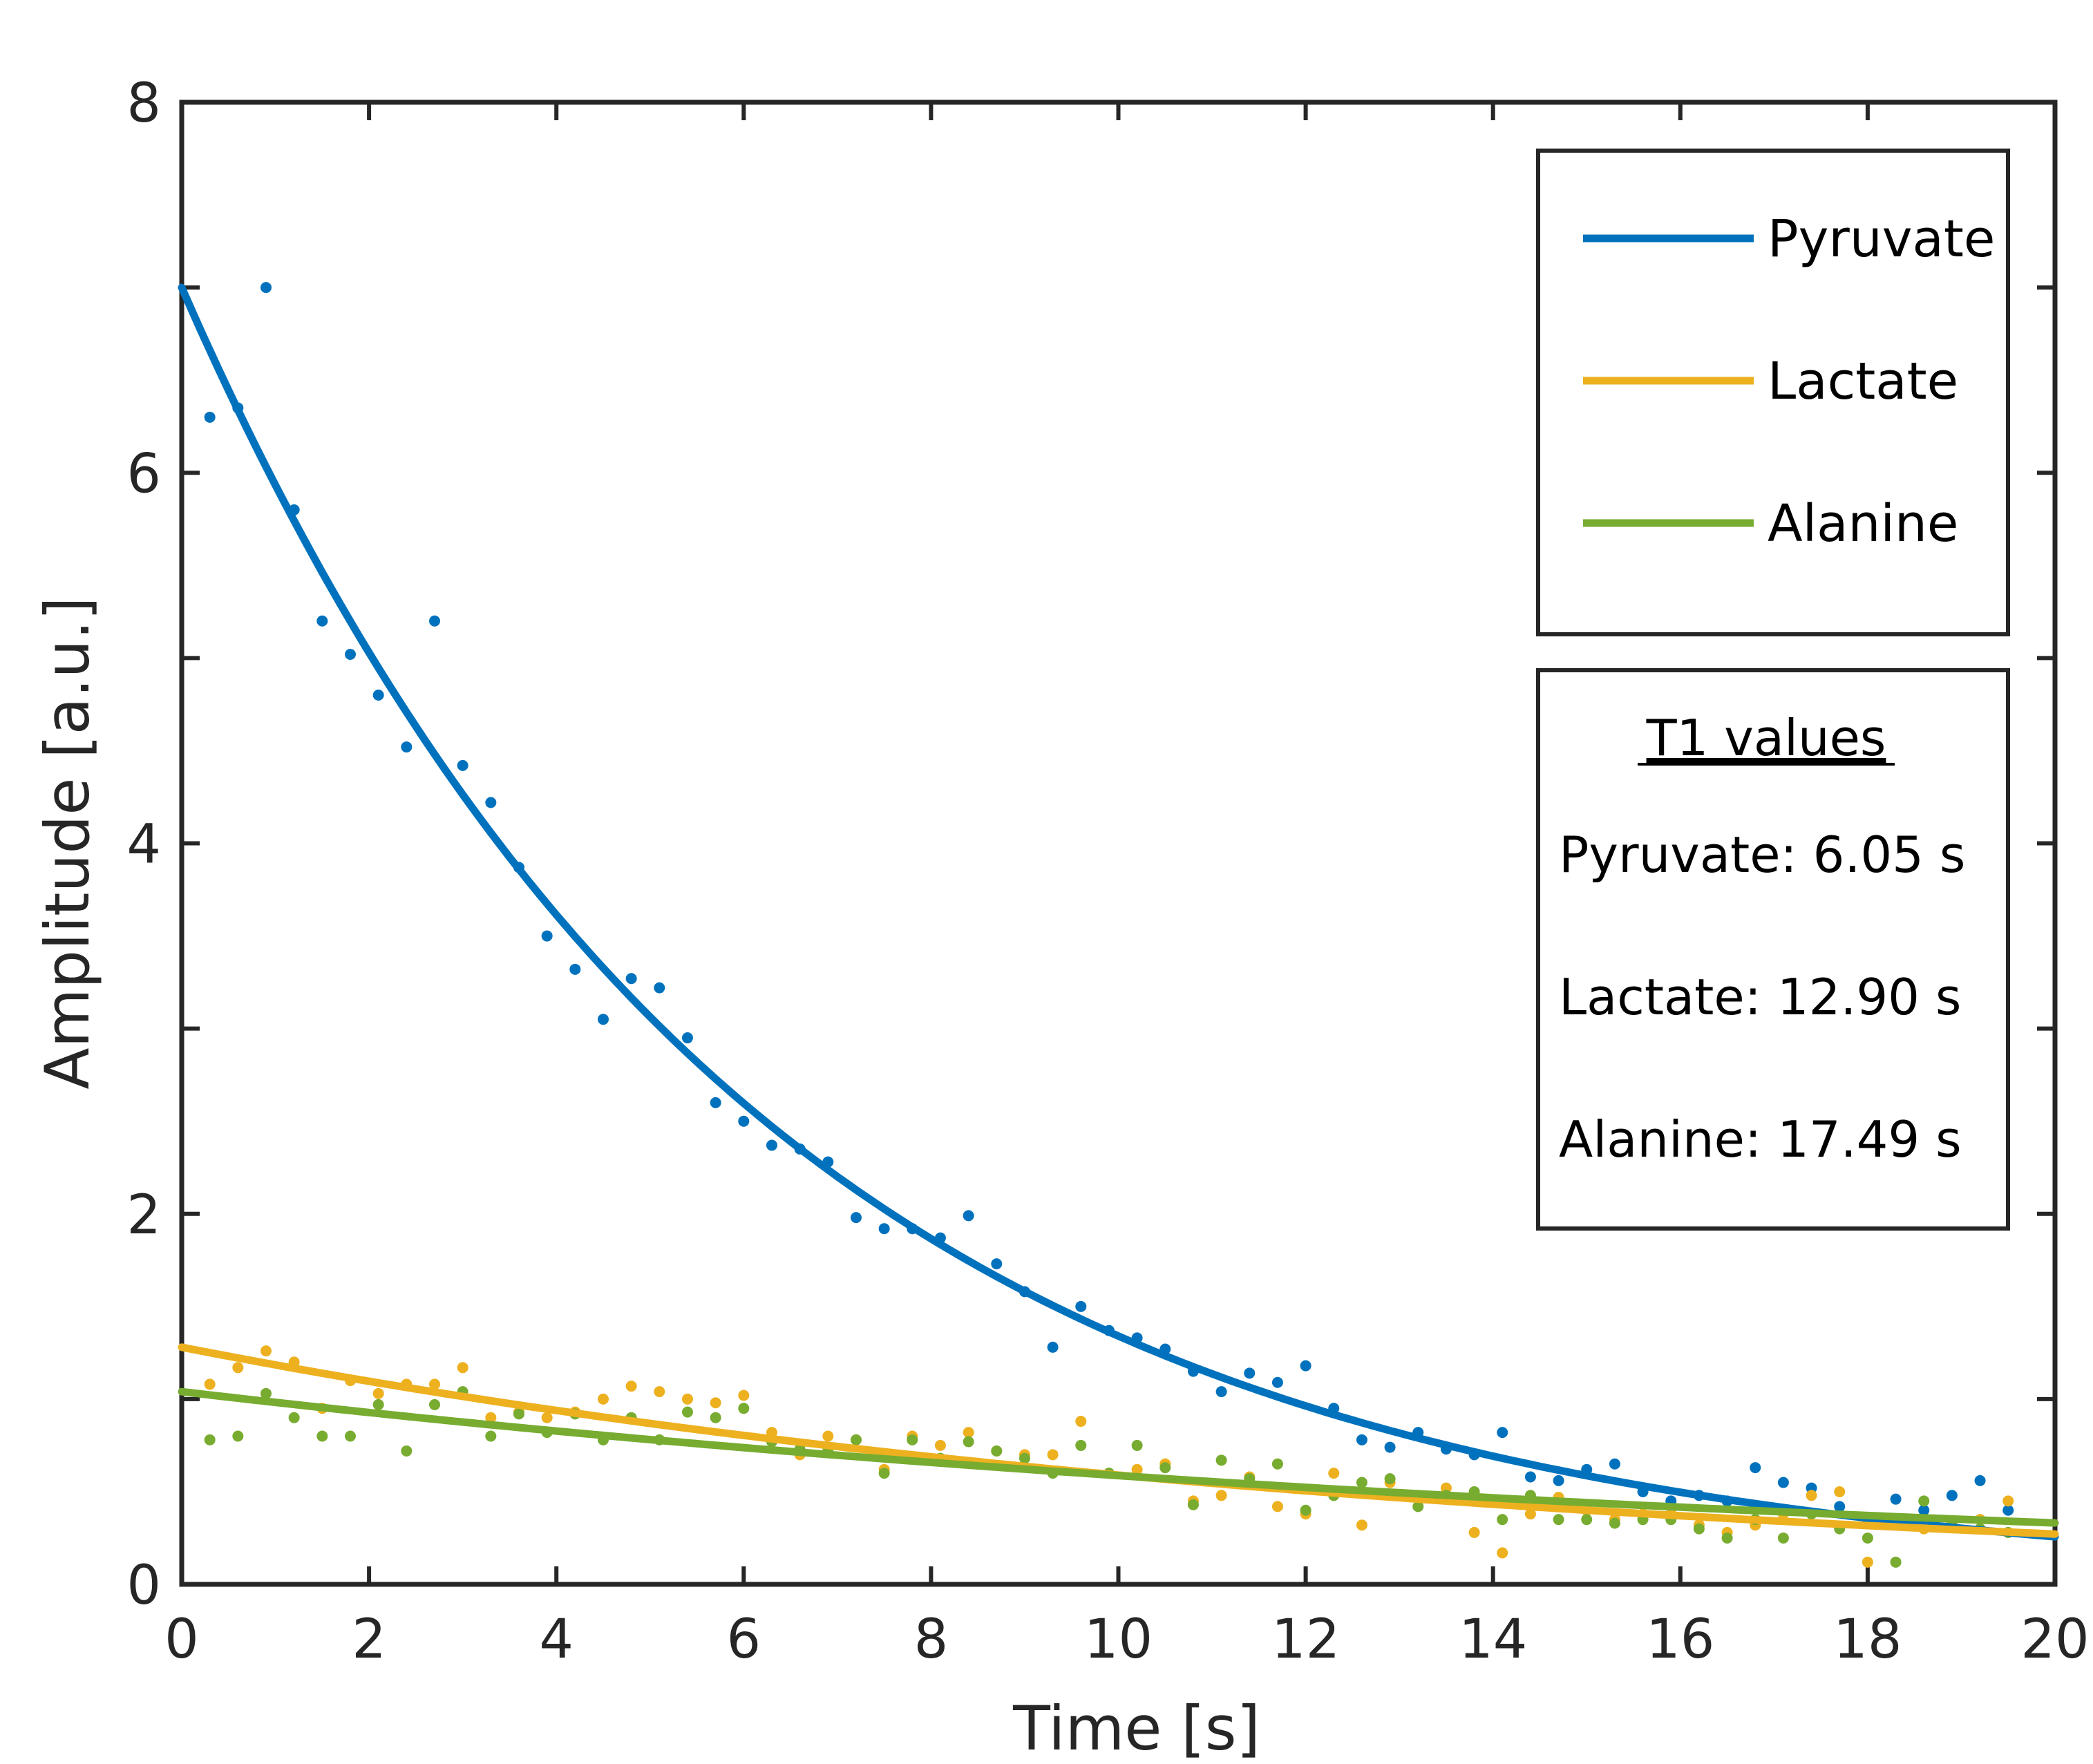  Describe the element at coordinates (1305, 1640) in the screenshot. I see `x-tick-label: 12` at that location.